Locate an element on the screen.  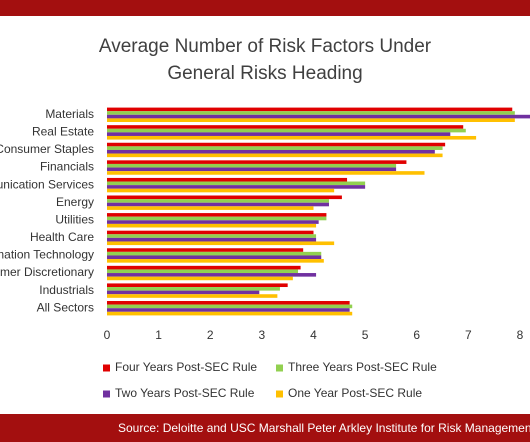
legend-label: Three Years Post-SEC Rule is located at coordinates (362, 367).